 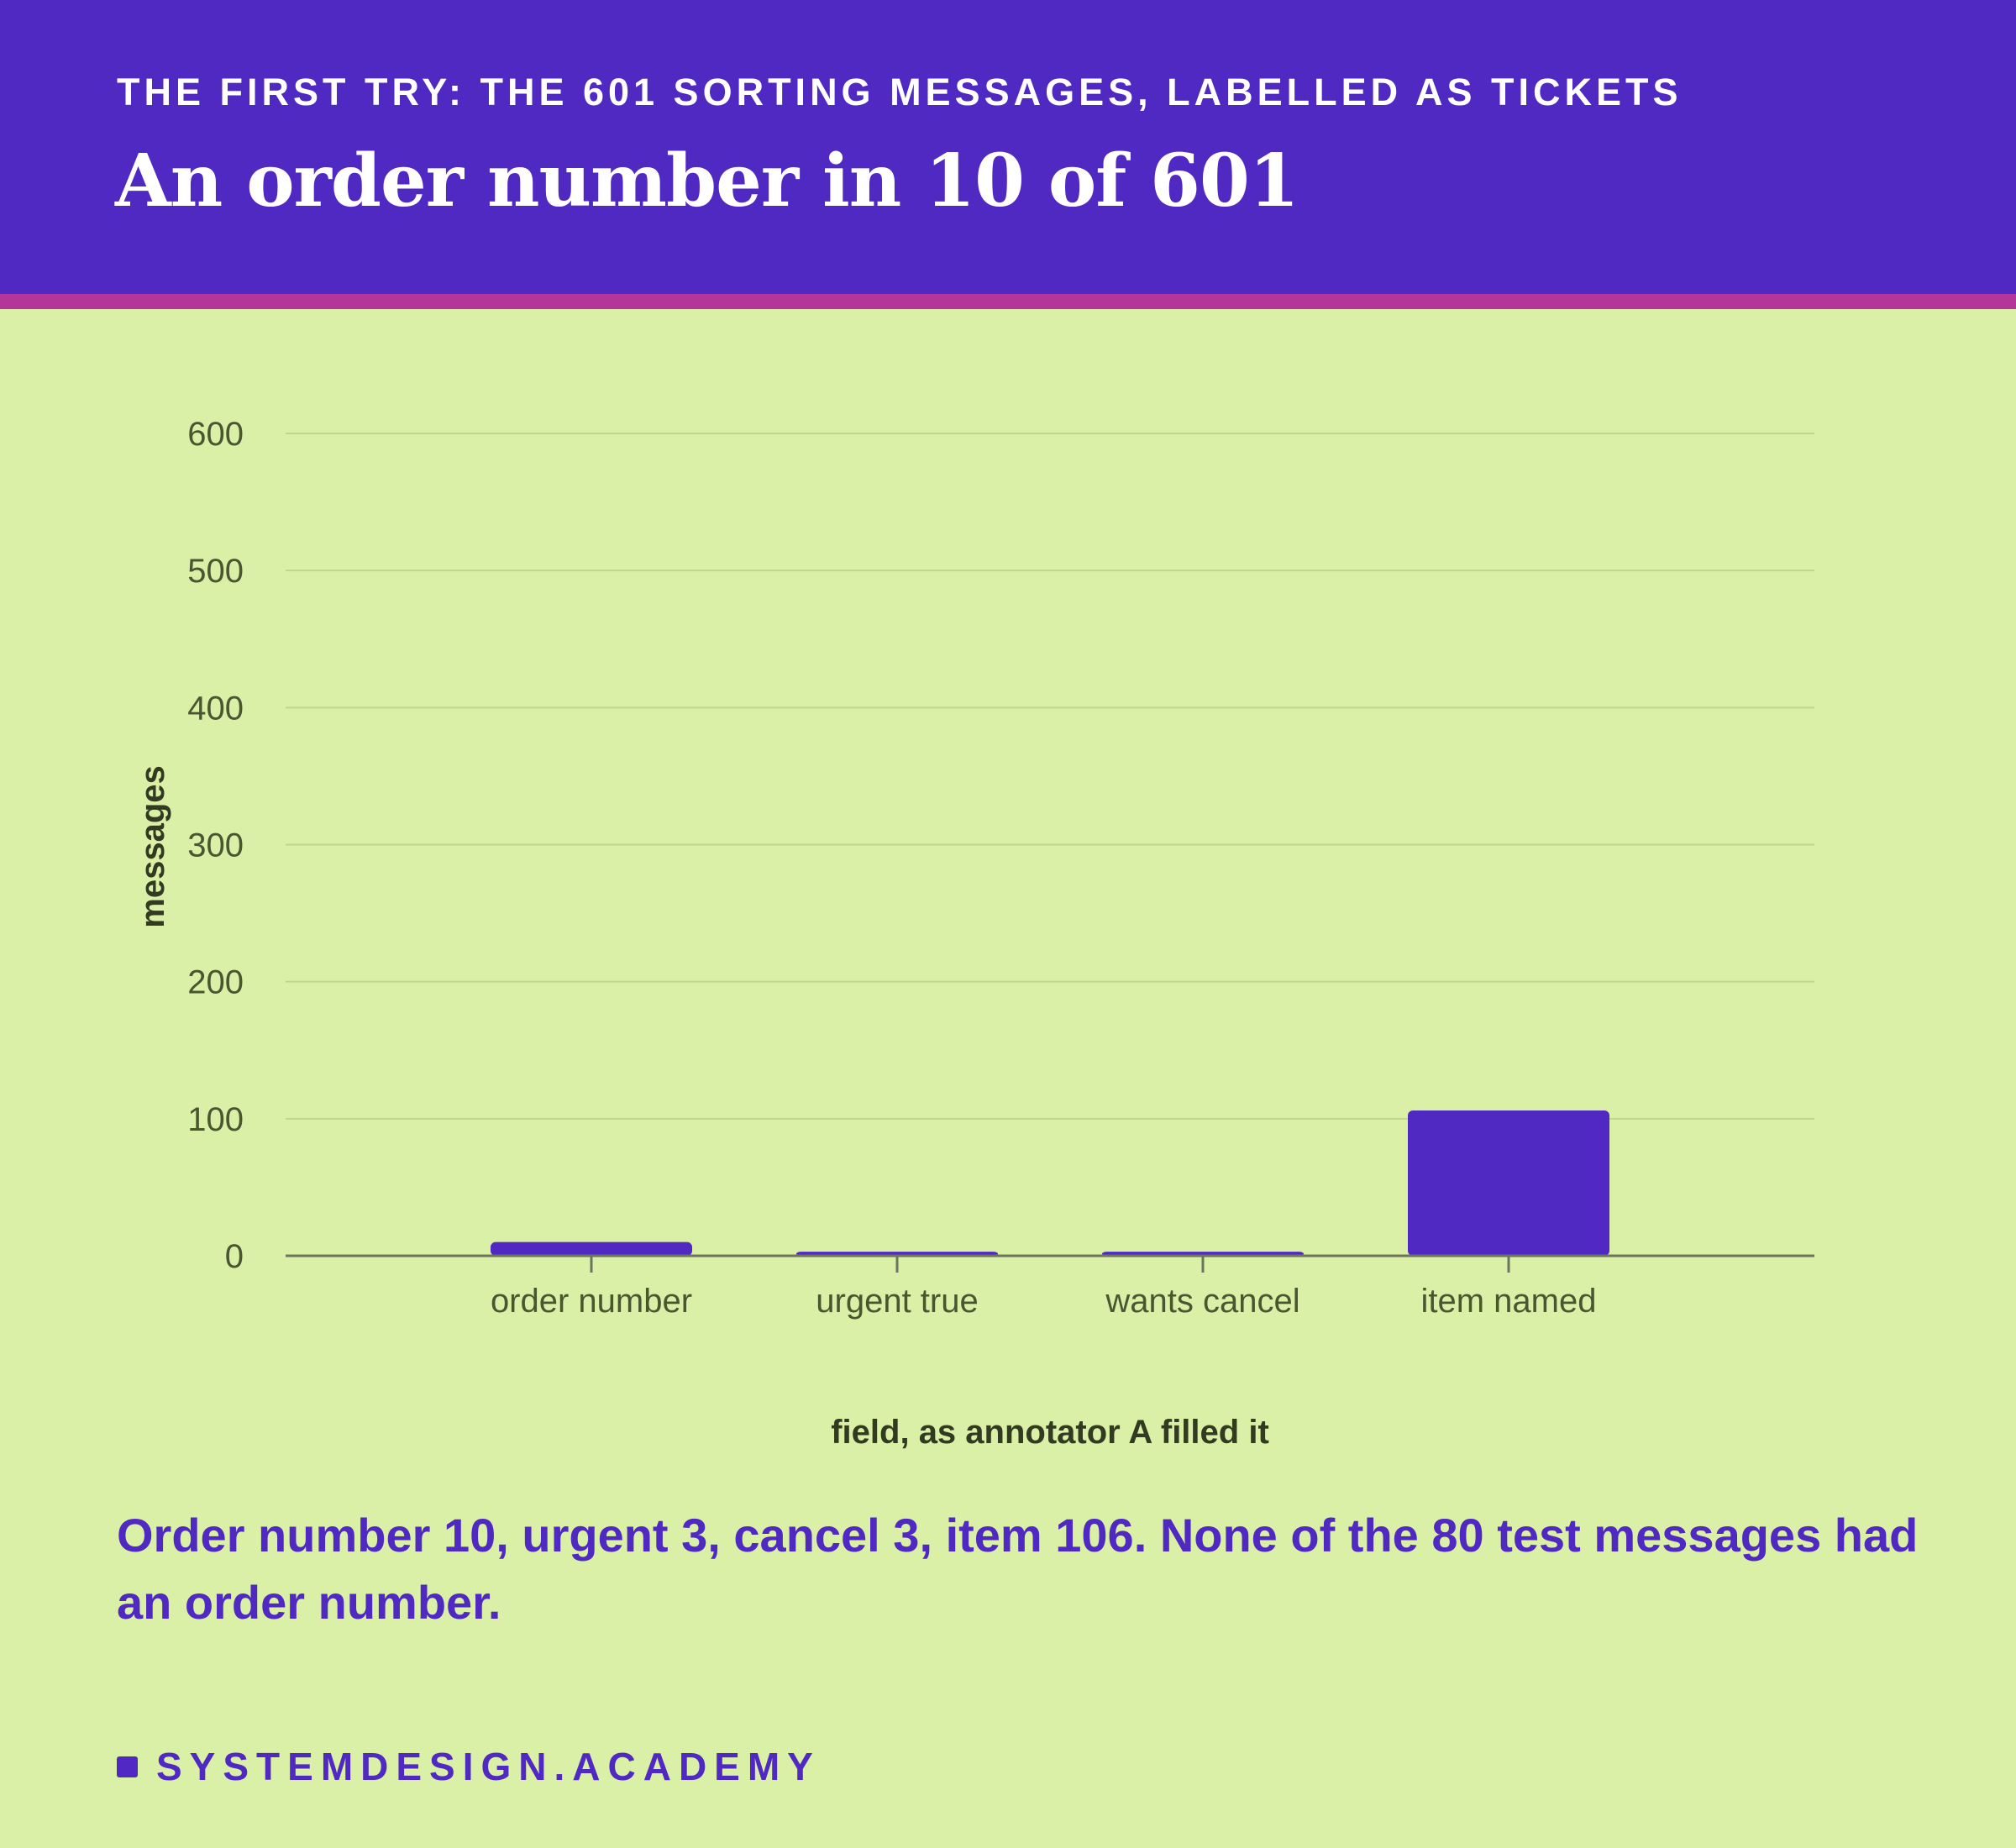 I want to click on y-tick-label: 300, so click(x=215, y=845).